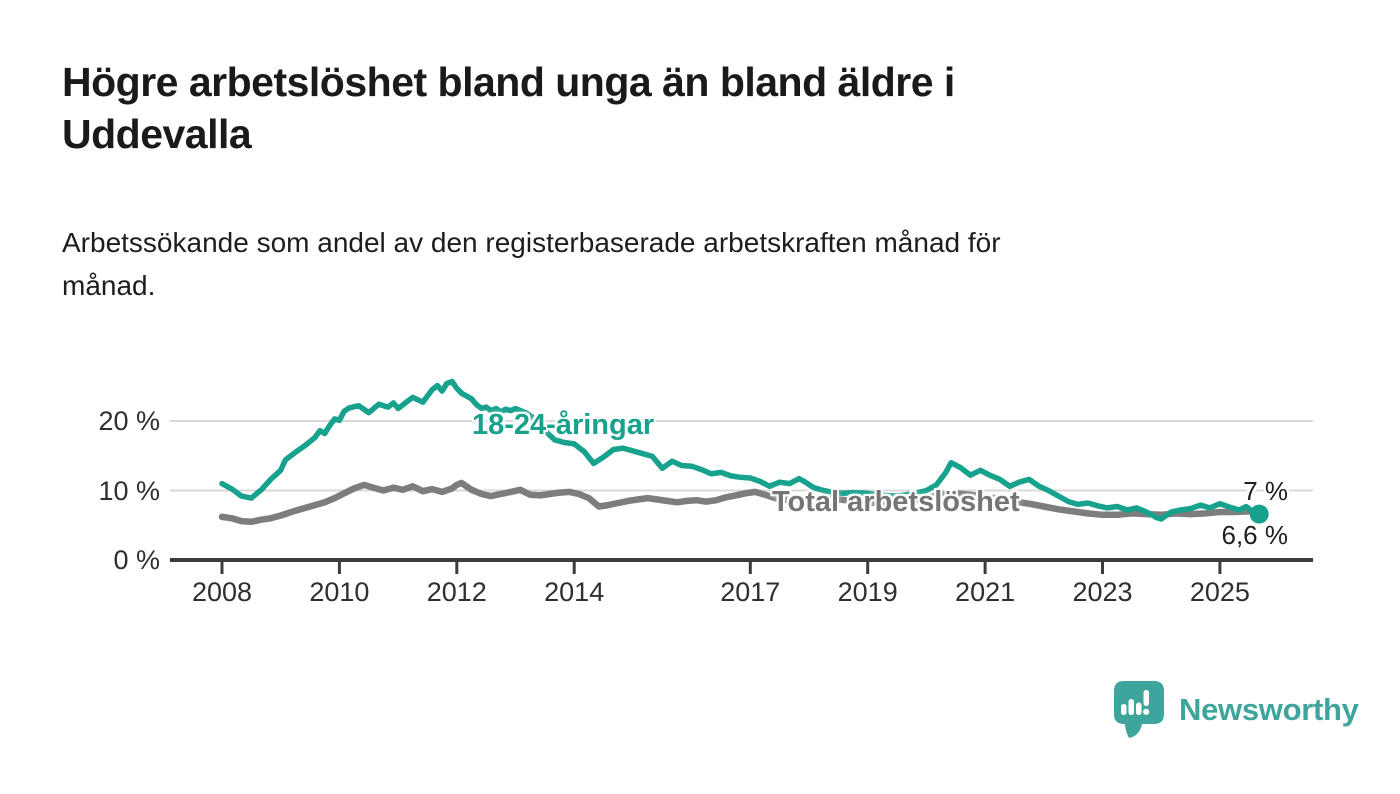 The width and height of the screenshot is (1400, 794). What do you see at coordinates (456, 592) in the screenshot?
I see `x-tick-label: 2012` at bounding box center [456, 592].